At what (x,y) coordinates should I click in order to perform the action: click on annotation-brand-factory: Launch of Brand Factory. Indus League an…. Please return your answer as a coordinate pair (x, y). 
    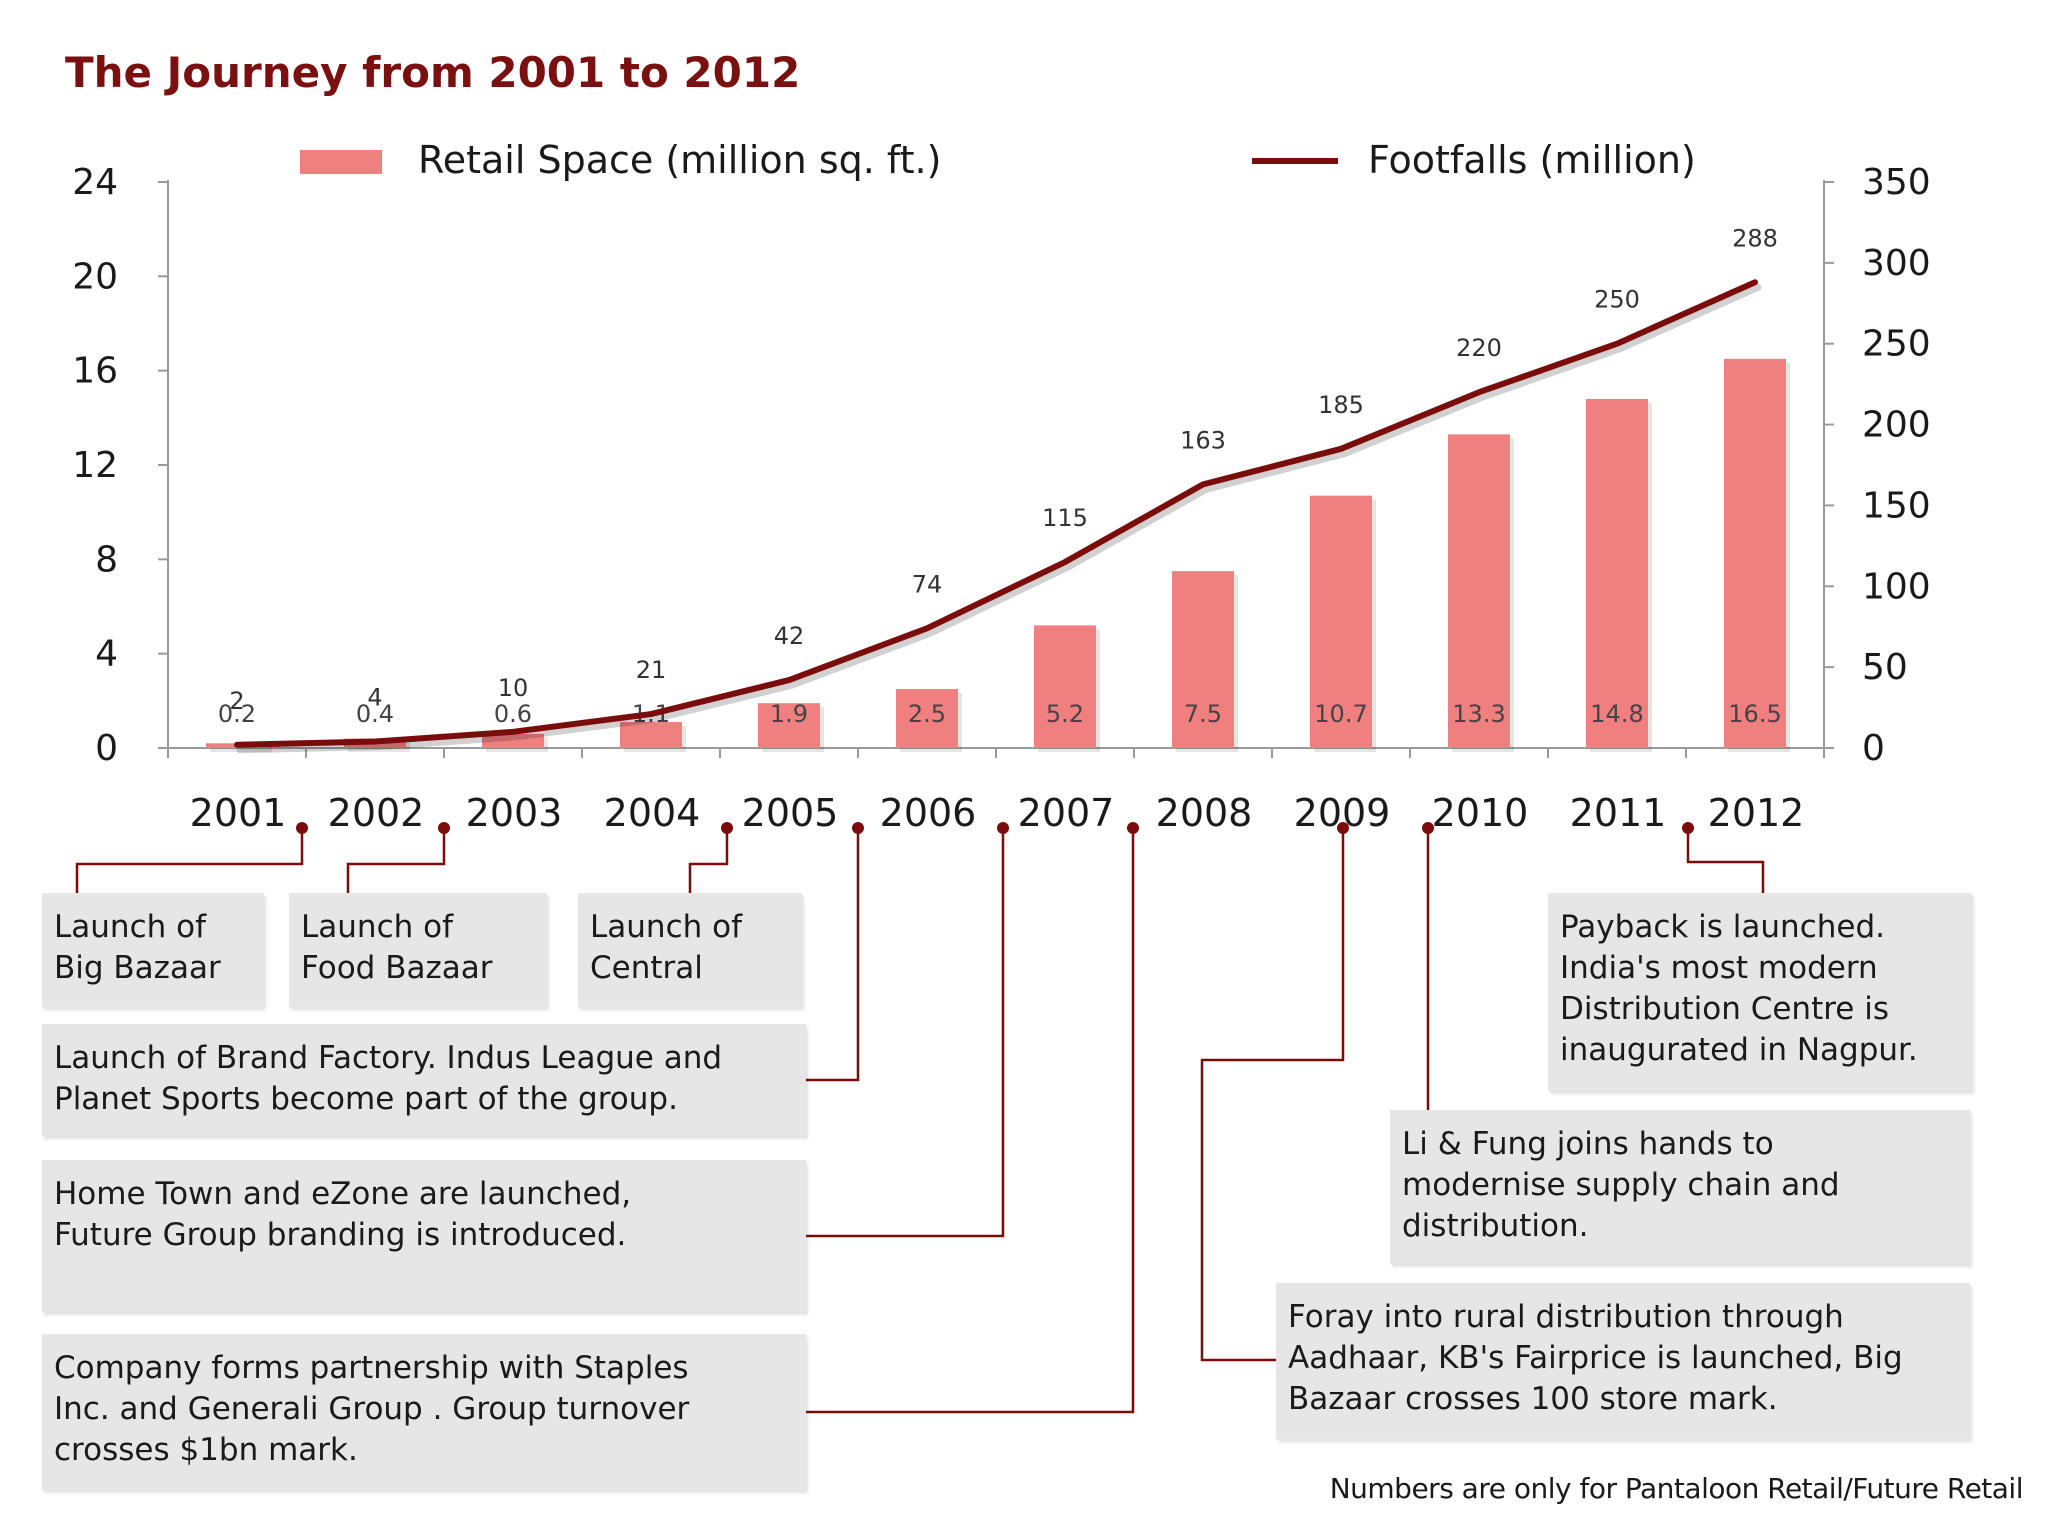
    Looking at the image, I should click on (424, 1080).